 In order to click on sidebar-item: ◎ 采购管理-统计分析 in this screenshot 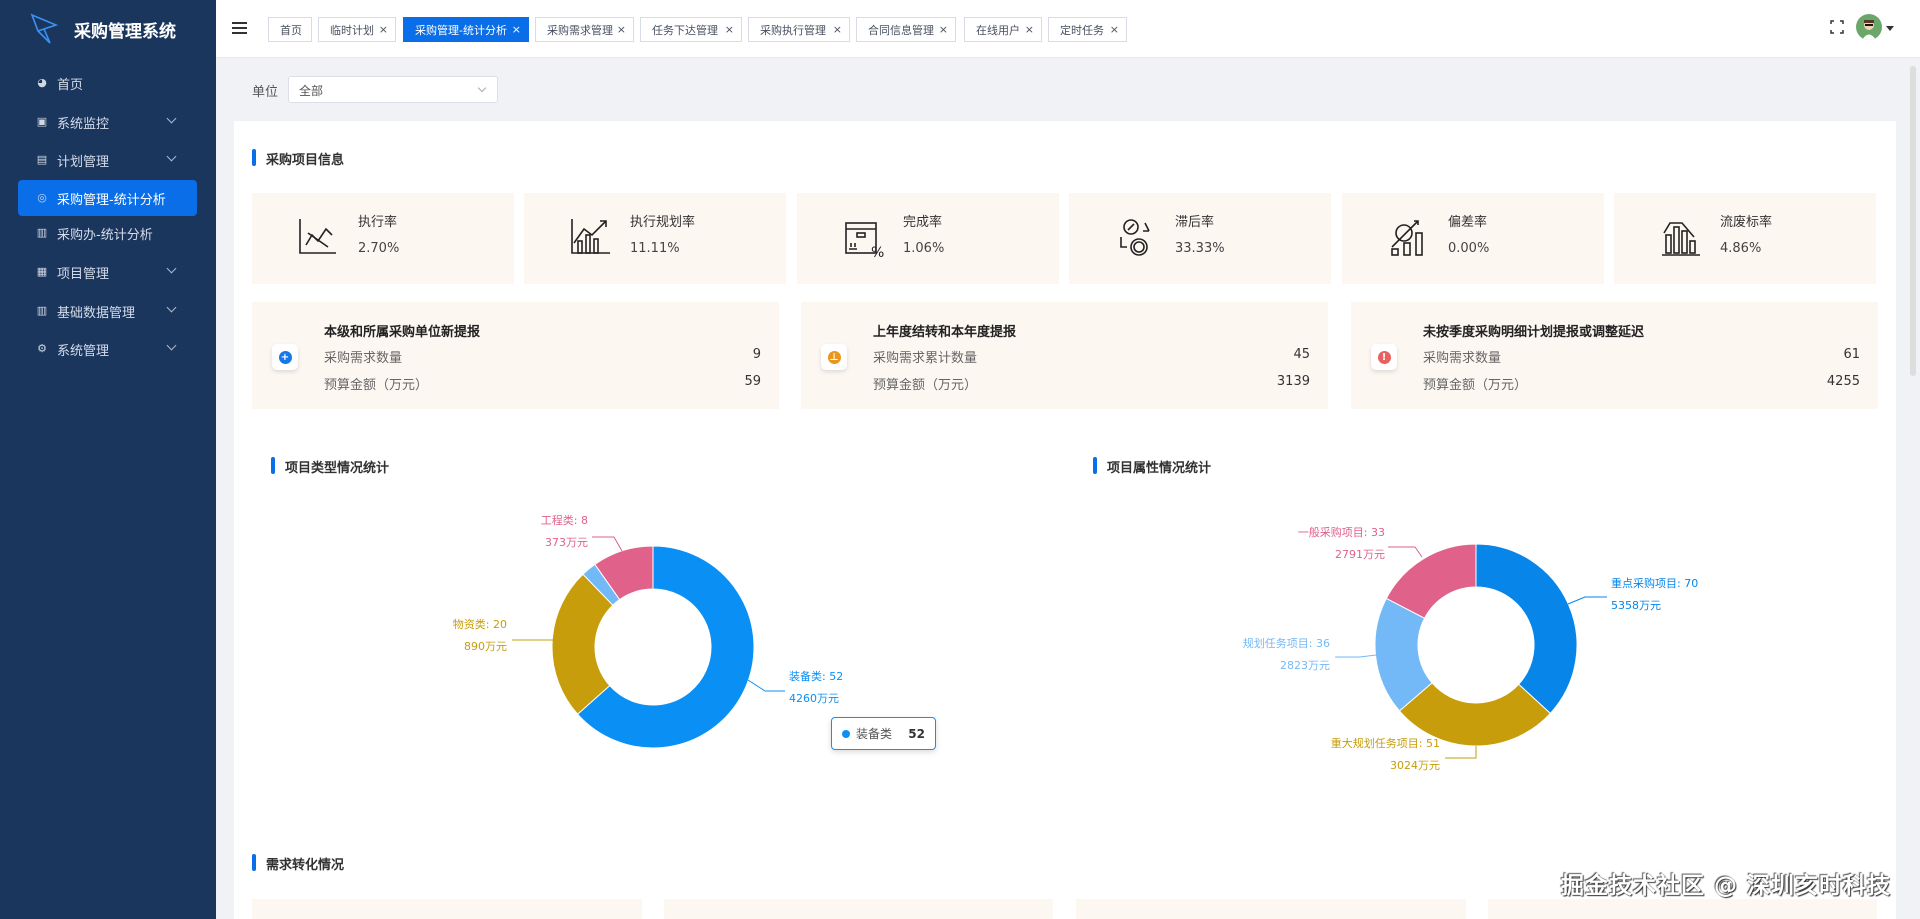, I will do `click(107, 198)`.